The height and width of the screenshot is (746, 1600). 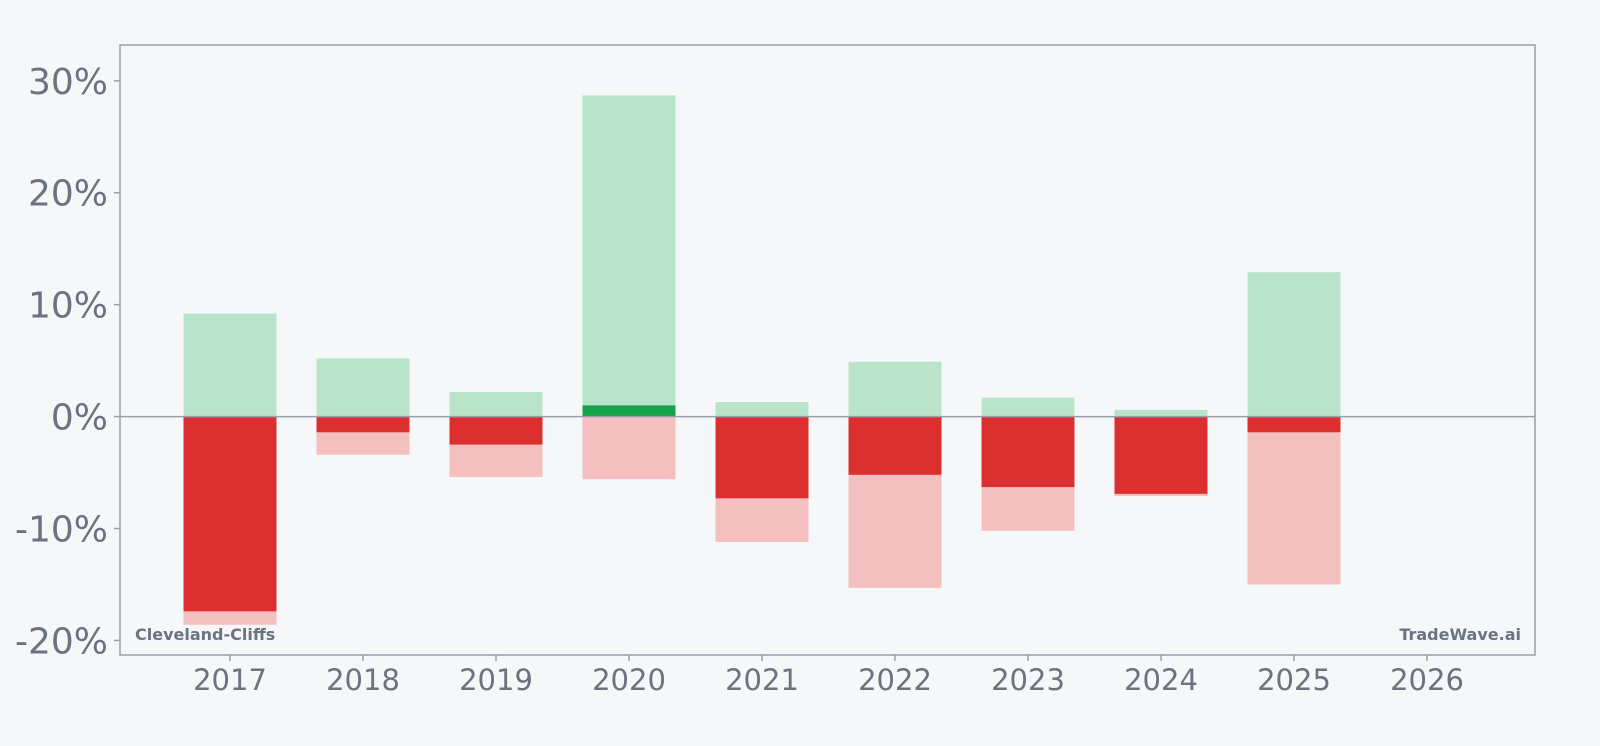 I want to click on bar-annual-return-2020, so click(x=629, y=411).